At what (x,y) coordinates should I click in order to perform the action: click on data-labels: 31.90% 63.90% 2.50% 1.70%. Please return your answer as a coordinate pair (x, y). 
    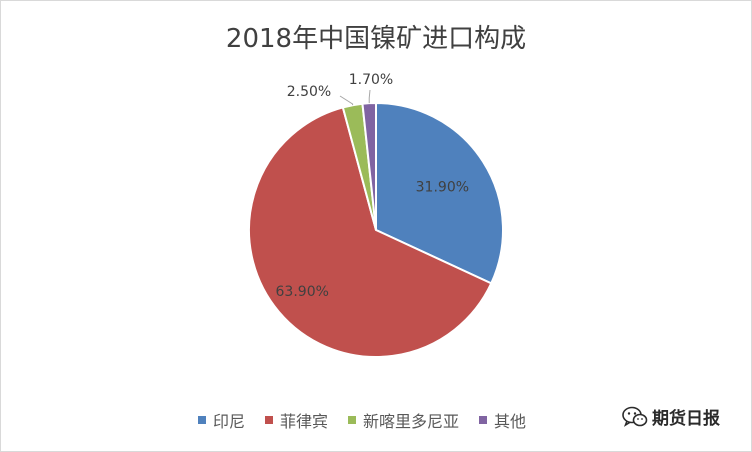
    Looking at the image, I should click on (373, 186).